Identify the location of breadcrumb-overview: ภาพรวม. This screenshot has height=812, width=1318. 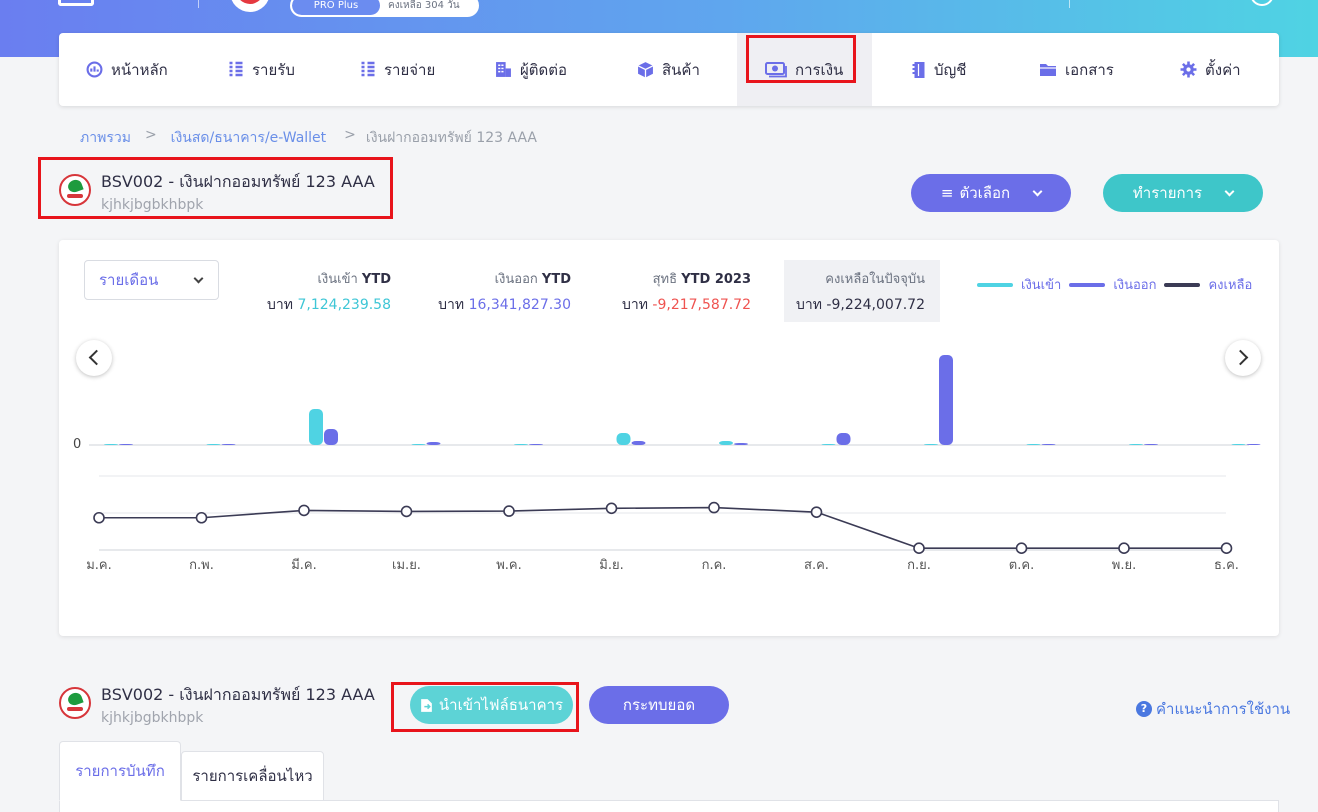
(105, 138).